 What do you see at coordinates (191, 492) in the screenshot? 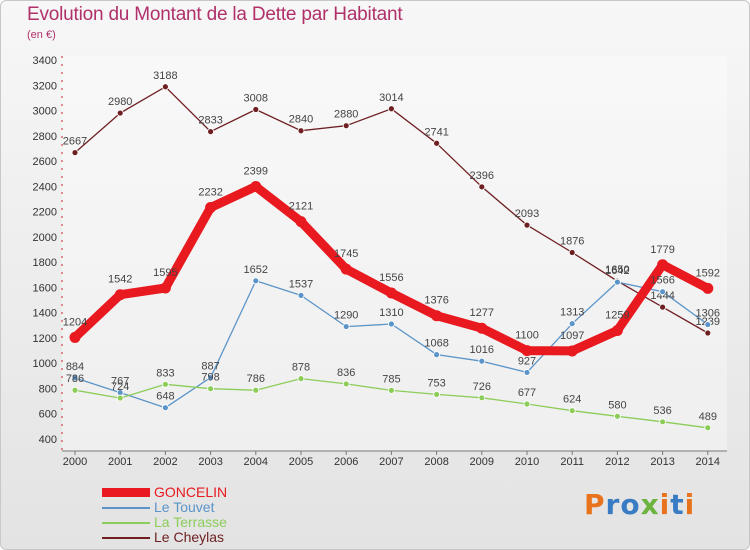
I see `legend-label-goncelin: GONCELIN` at bounding box center [191, 492].